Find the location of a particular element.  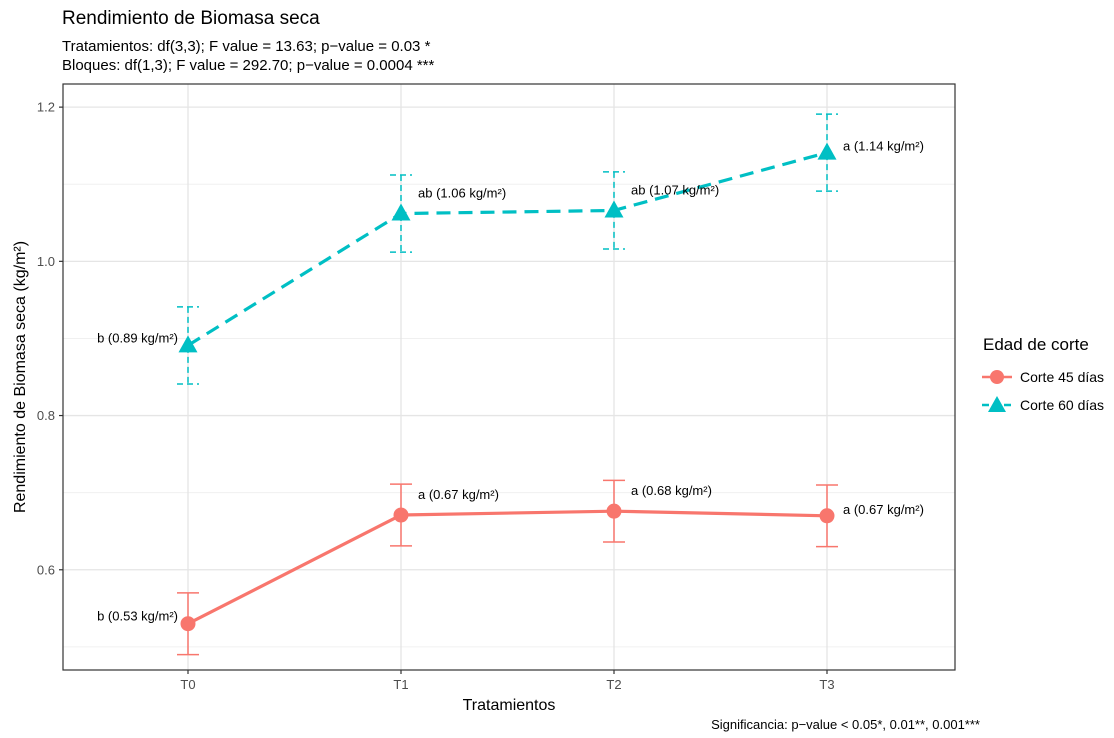

y-axis-title: Rendimiento de Biomasa seca (kg/m²) is located at coordinates (20, 377).